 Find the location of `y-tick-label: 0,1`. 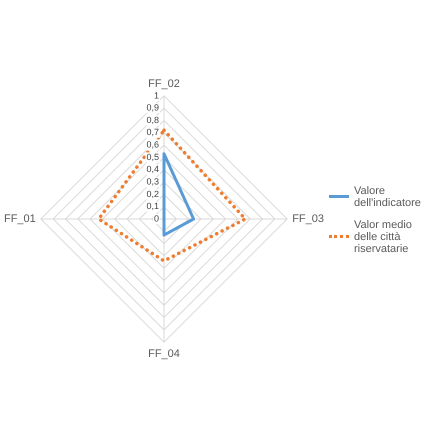

y-tick-label: 0,1 is located at coordinates (152, 206).